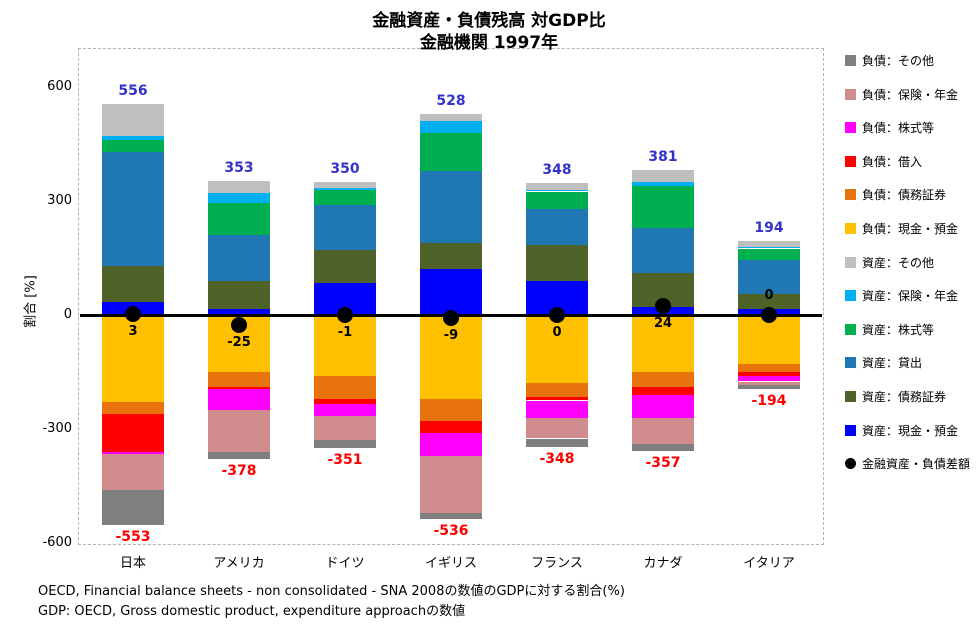 The width and height of the screenshot is (978, 639). Describe the element at coordinates (345, 169) in the screenshot. I see `asset-total-label: 350` at that location.